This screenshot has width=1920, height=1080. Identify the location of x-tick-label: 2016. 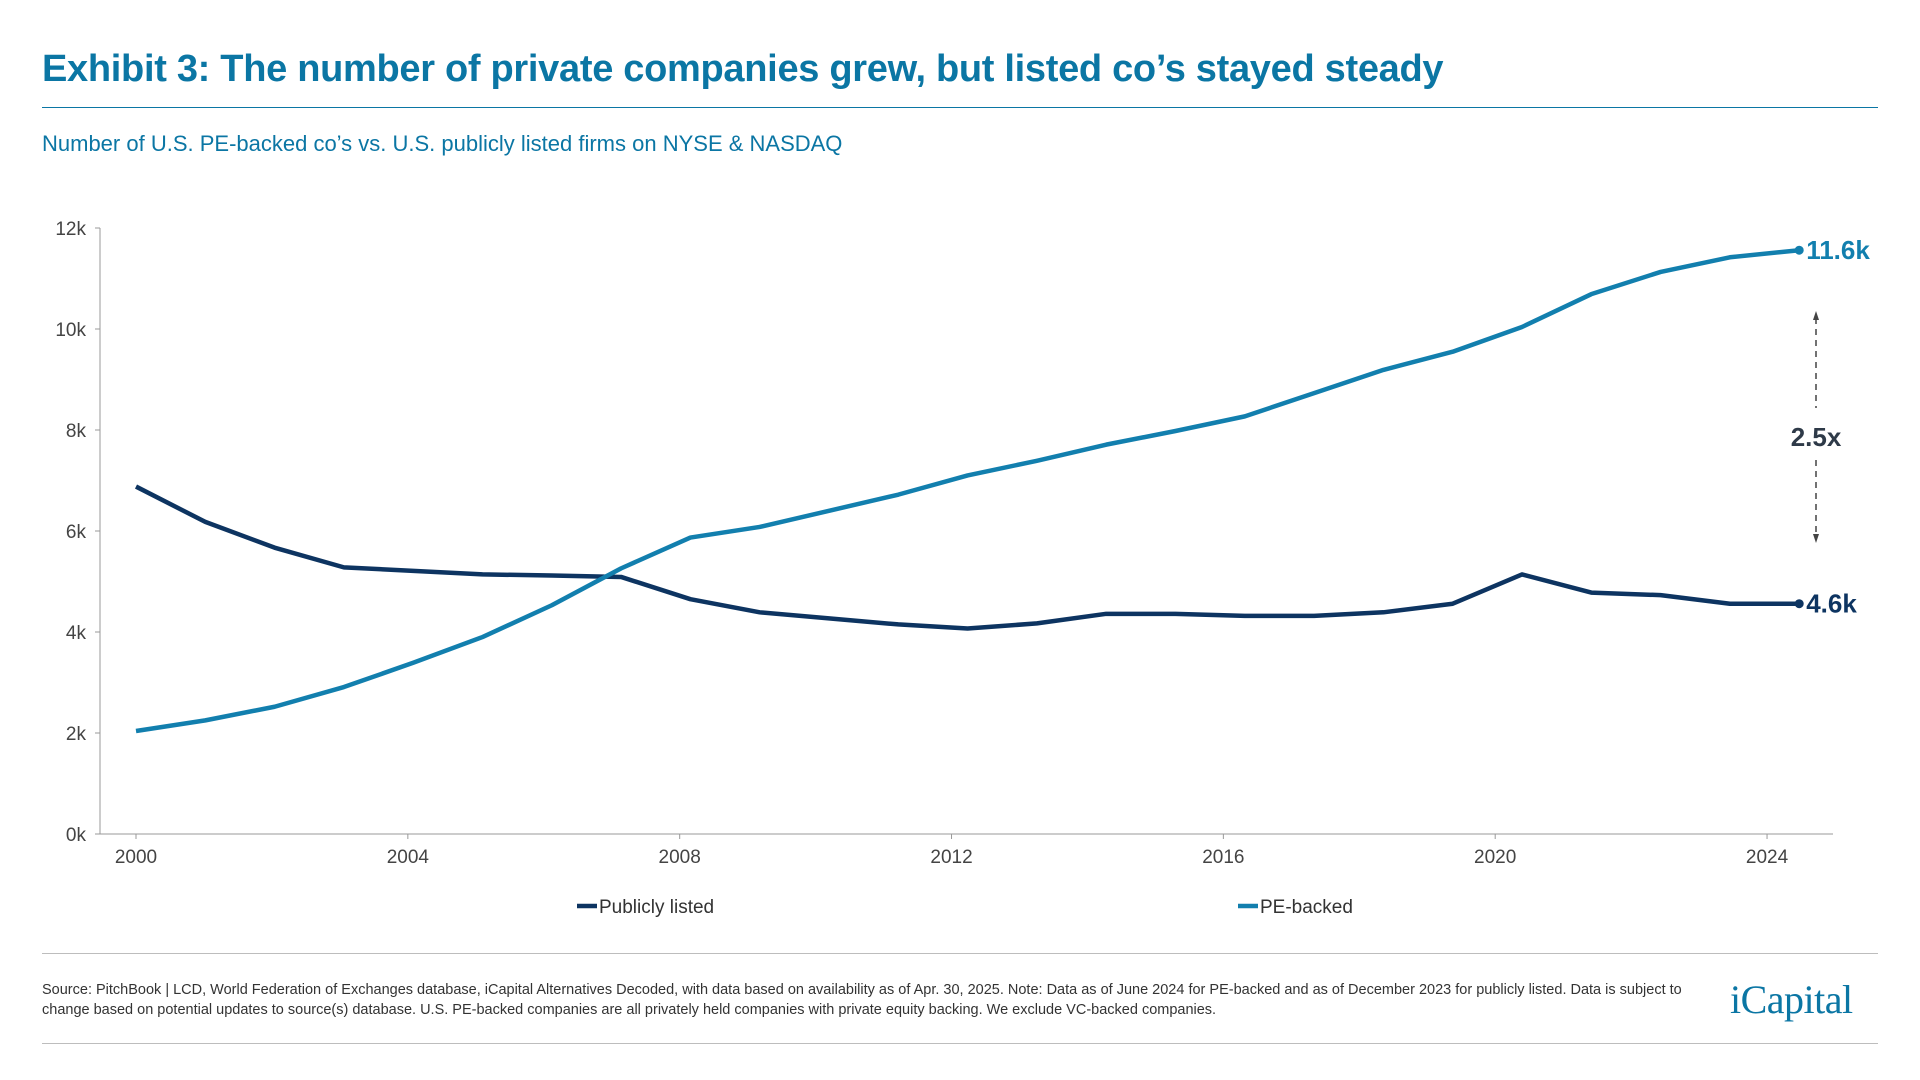
(1223, 857).